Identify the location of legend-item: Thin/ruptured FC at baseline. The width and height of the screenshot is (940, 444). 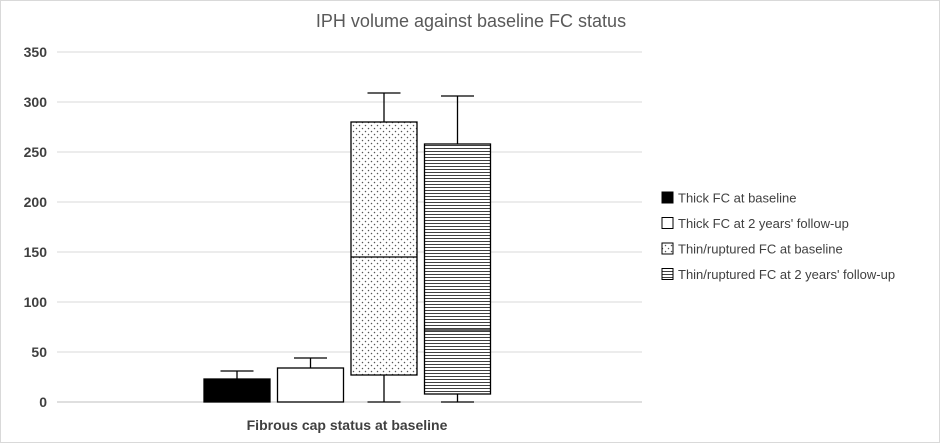
(752, 249).